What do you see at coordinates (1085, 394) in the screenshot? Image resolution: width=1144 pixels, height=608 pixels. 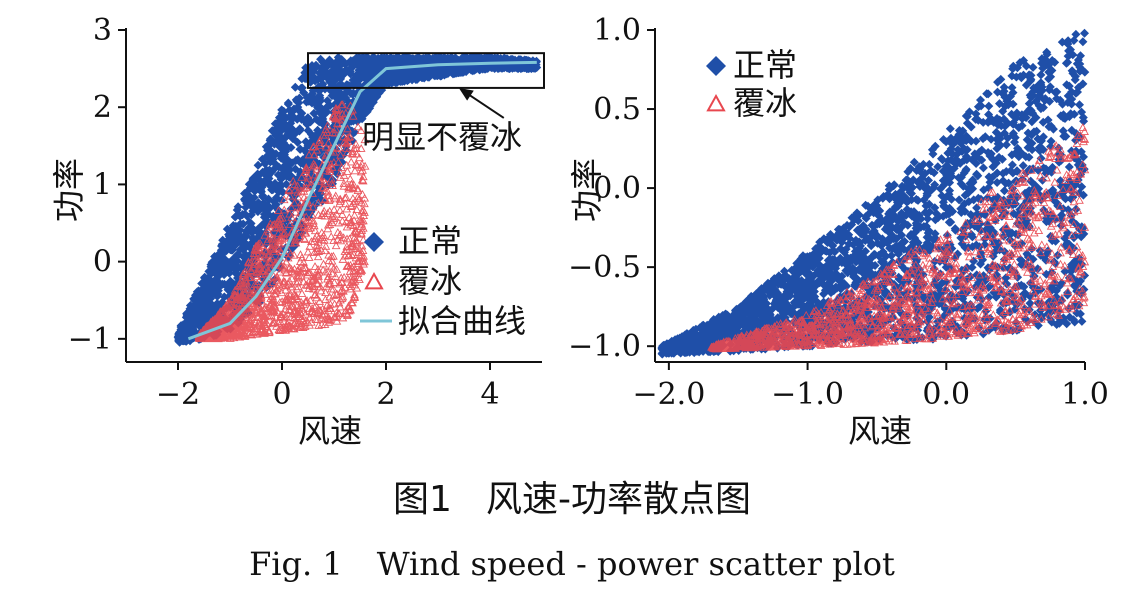 I see `x-tick-label: 1.0` at bounding box center [1085, 394].